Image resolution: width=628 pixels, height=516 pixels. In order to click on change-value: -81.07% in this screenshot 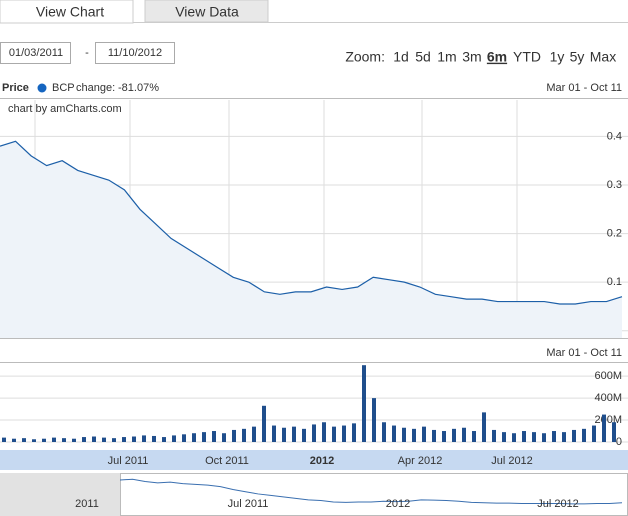, I will do `click(138, 88)`.